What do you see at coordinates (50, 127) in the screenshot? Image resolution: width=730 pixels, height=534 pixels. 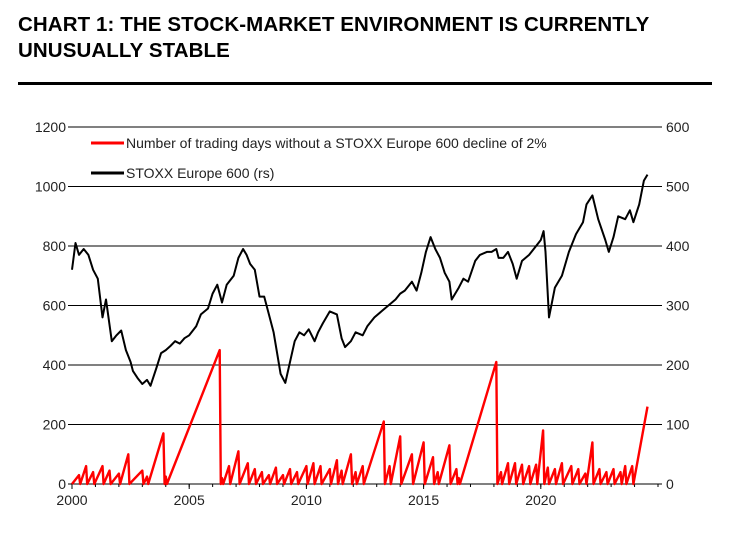 I see `y-left-tick-1200: 1200` at bounding box center [50, 127].